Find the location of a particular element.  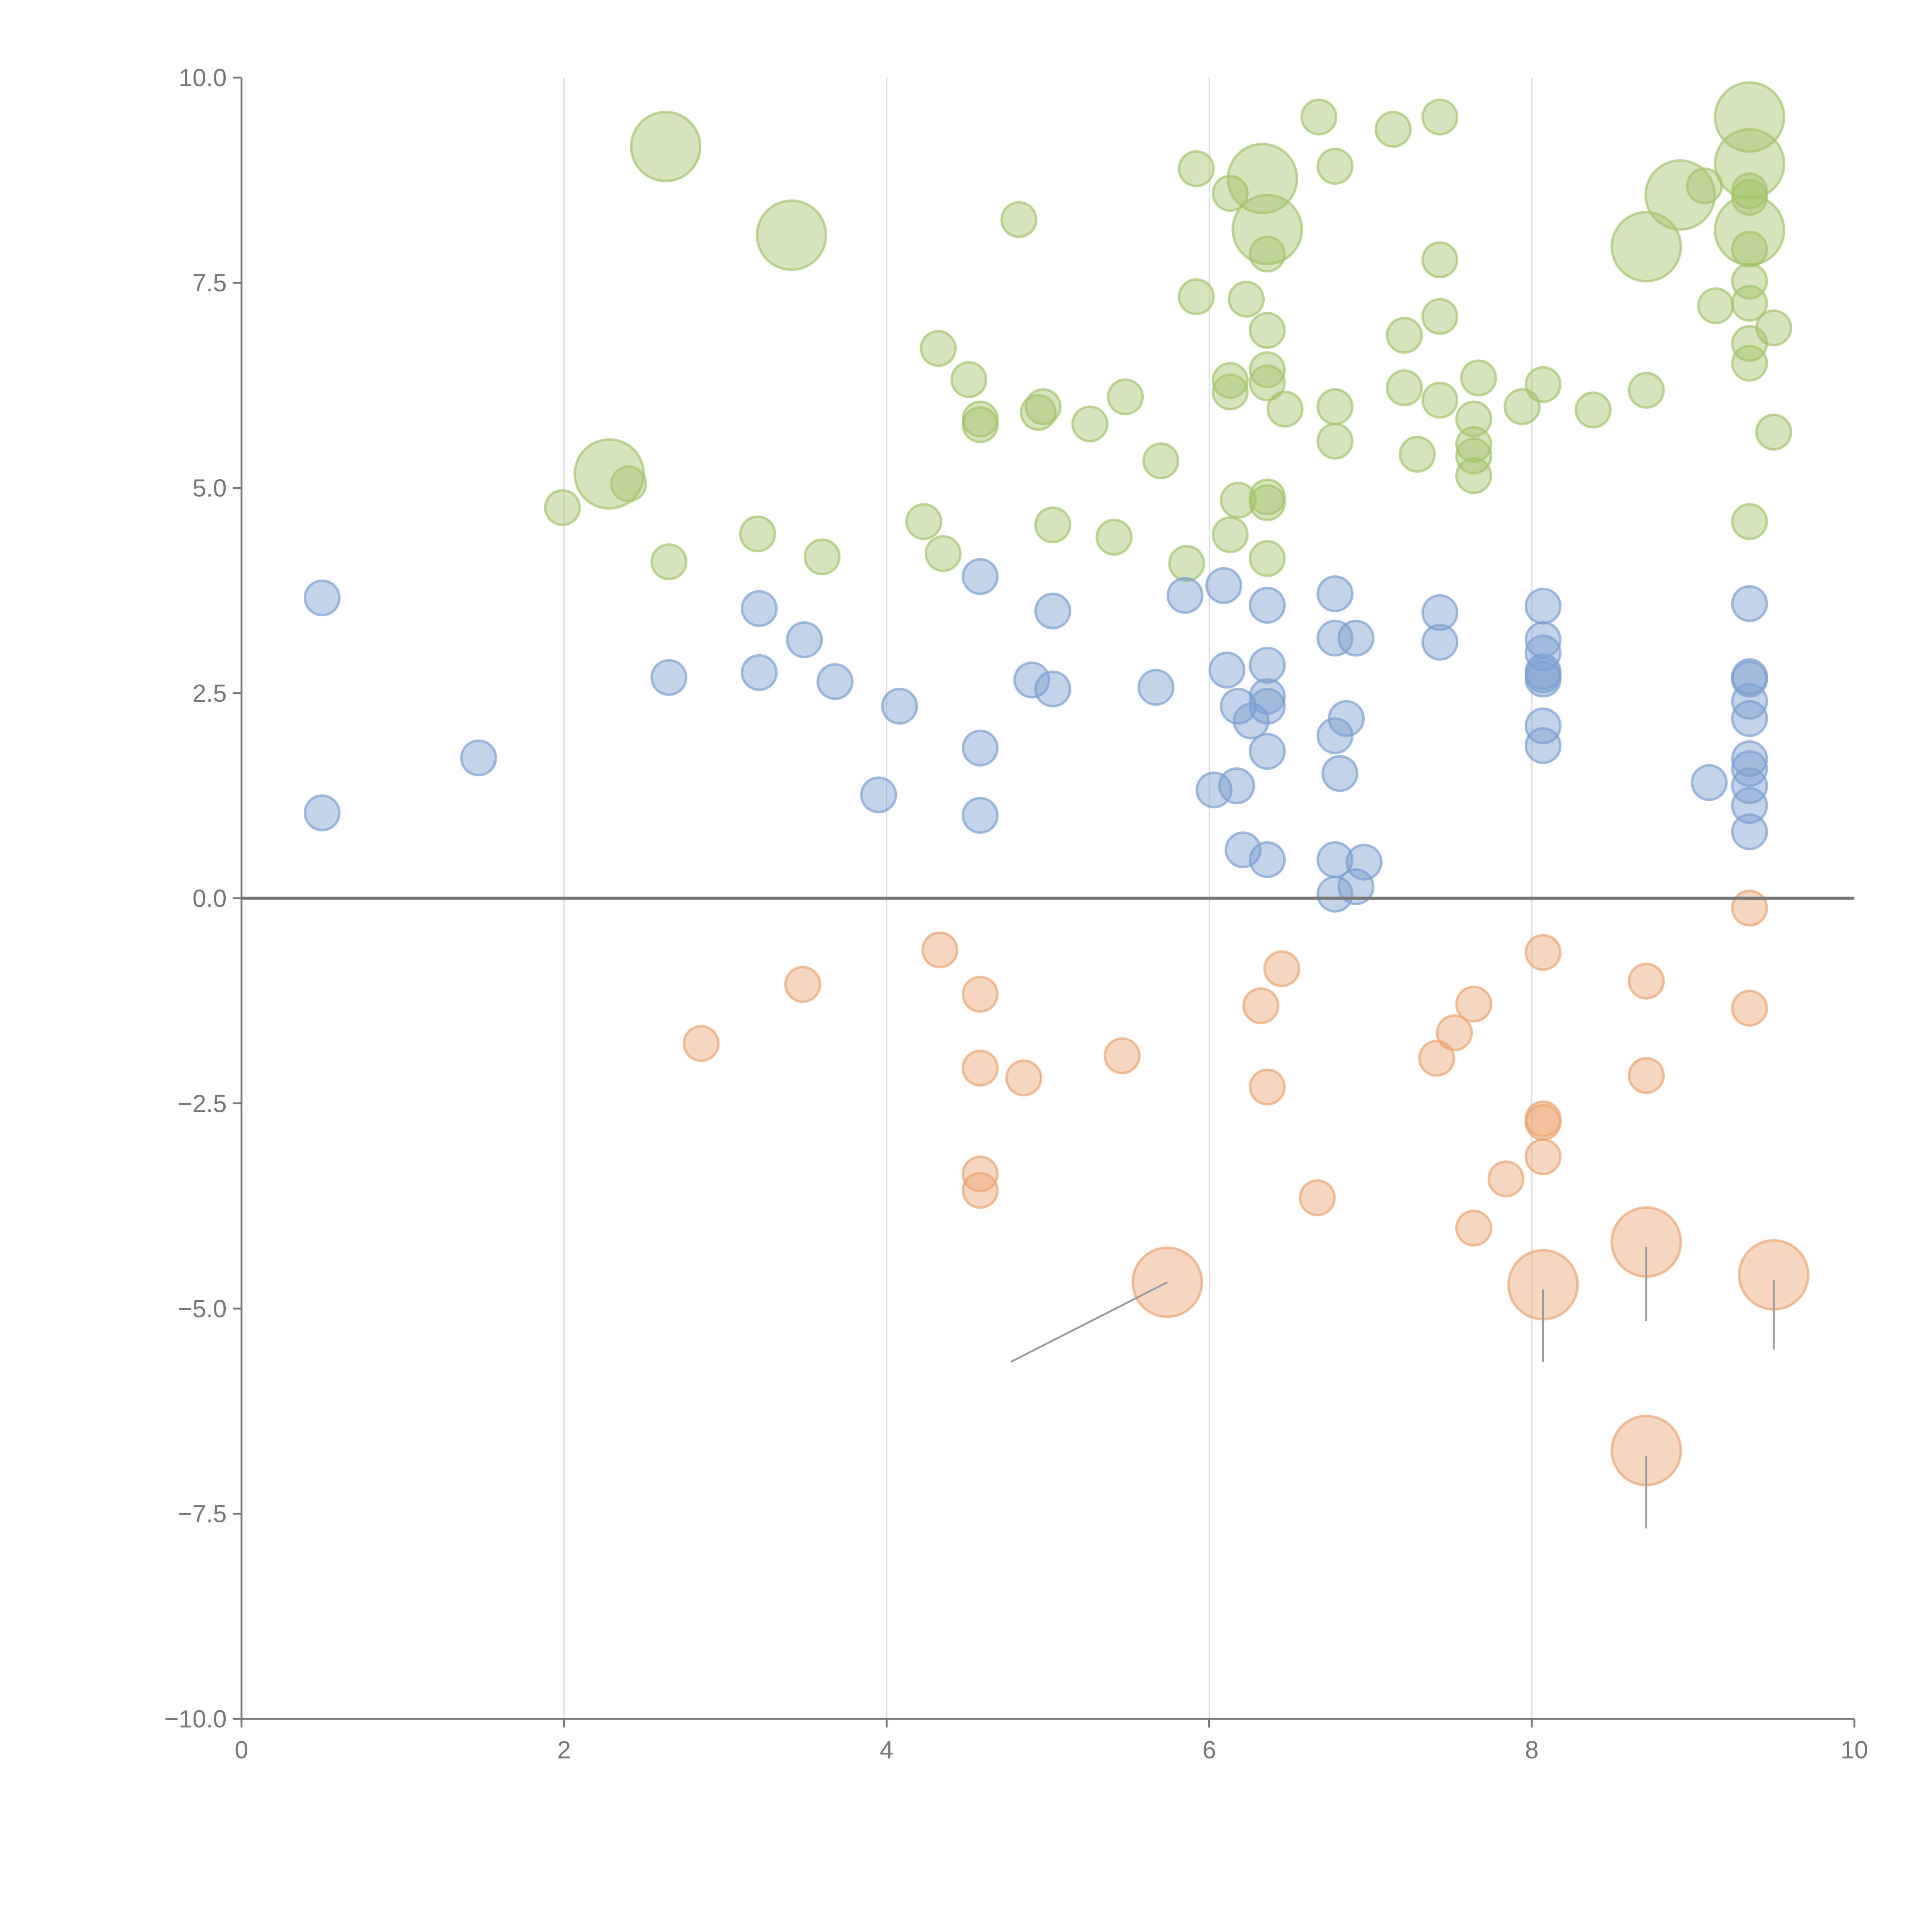

x-tick-label: 6 is located at coordinates (1209, 1750).